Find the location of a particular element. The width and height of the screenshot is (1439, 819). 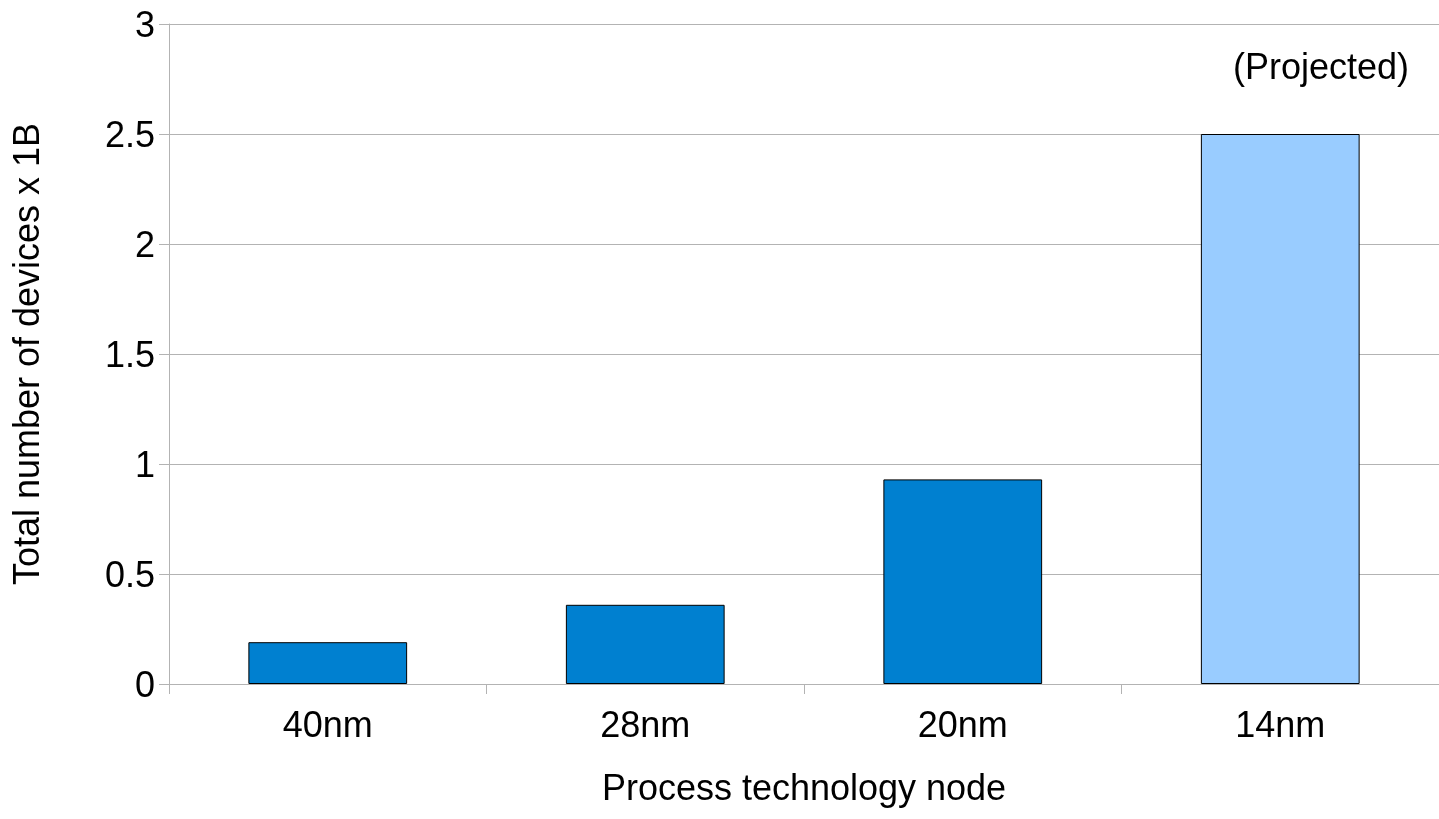

y-tick-label: 1 is located at coordinates (144, 464).